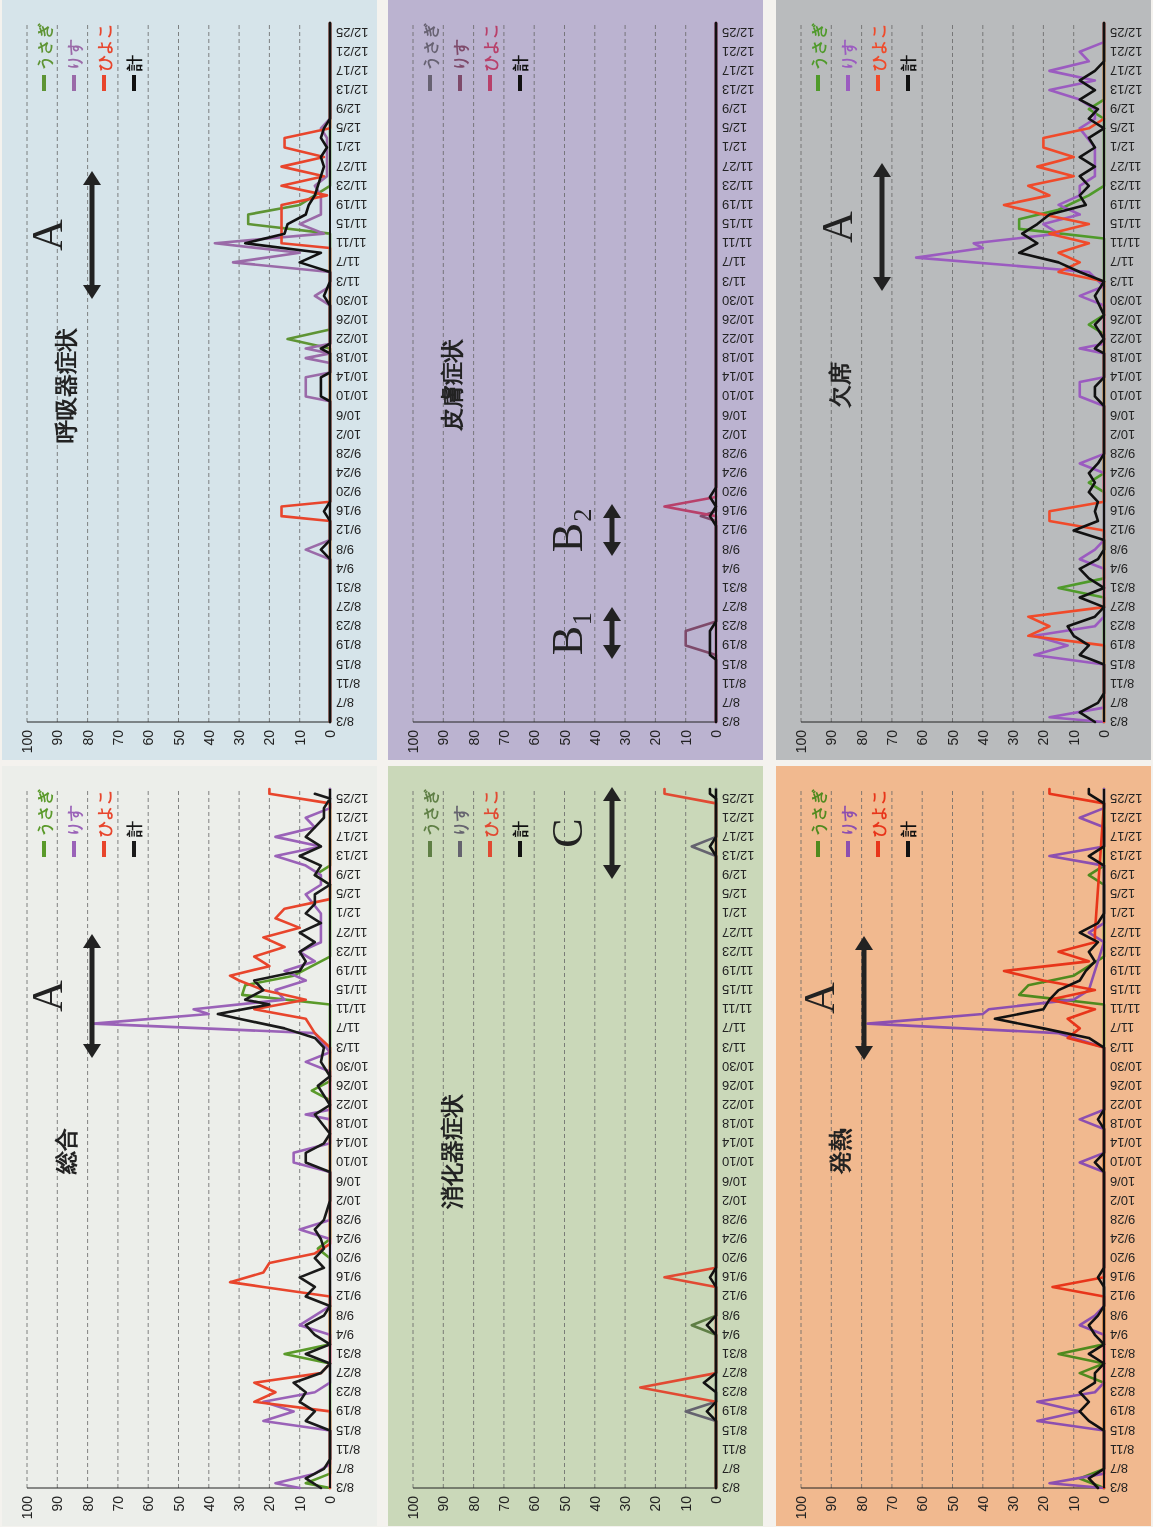  What do you see at coordinates (738, 1085) in the screenshot?
I see `y-tick-label: 10/26` at bounding box center [738, 1085].